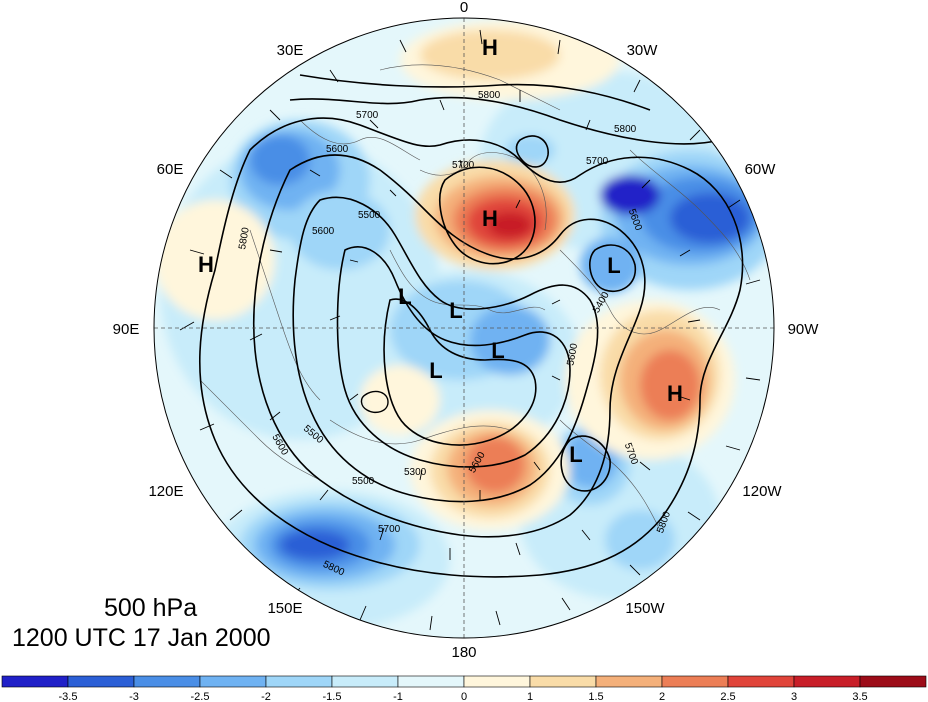 The width and height of the screenshot is (928, 702). What do you see at coordinates (463, 652) in the screenshot?
I see `lon-label-180: 180` at bounding box center [463, 652].